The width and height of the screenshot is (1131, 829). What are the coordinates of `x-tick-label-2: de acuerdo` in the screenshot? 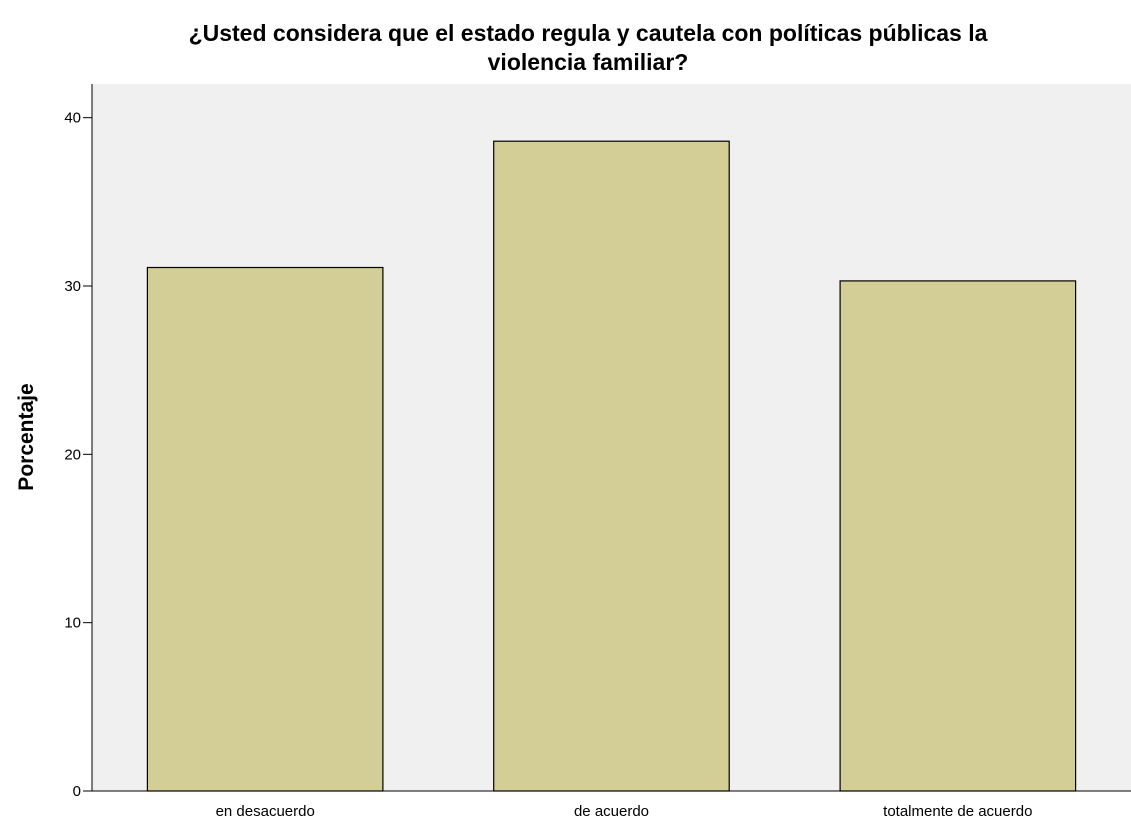 It's located at (611, 811).